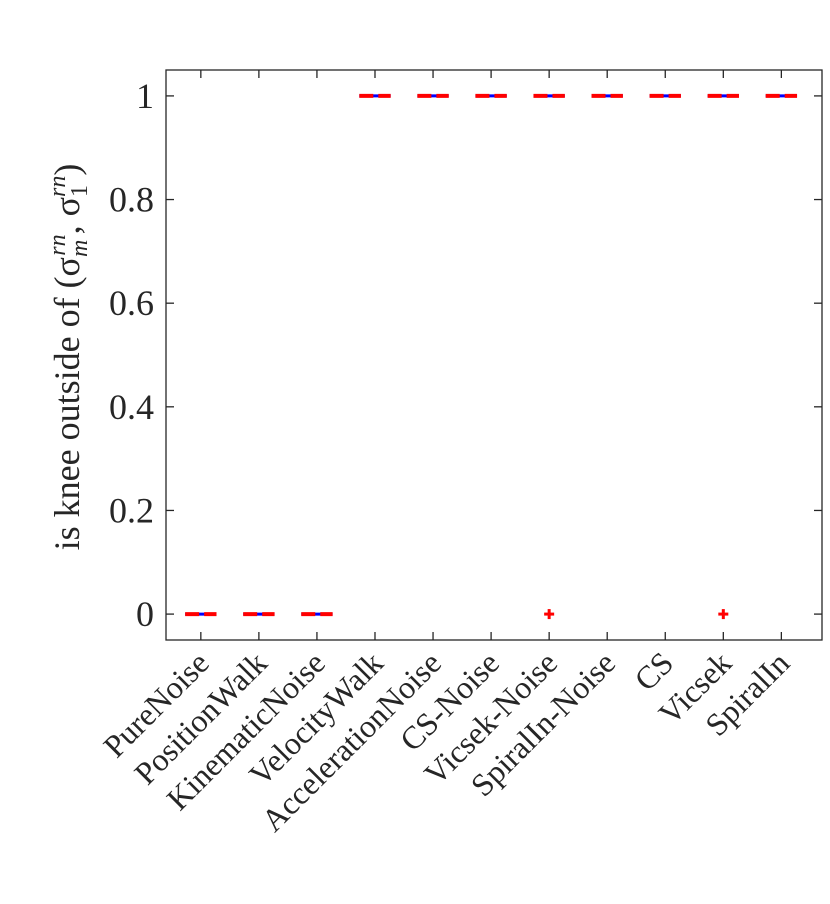 The width and height of the screenshot is (830, 904). Describe the element at coordinates (58, 186) in the screenshot. I see `y-axis-label-sup-2: rn` at that location.